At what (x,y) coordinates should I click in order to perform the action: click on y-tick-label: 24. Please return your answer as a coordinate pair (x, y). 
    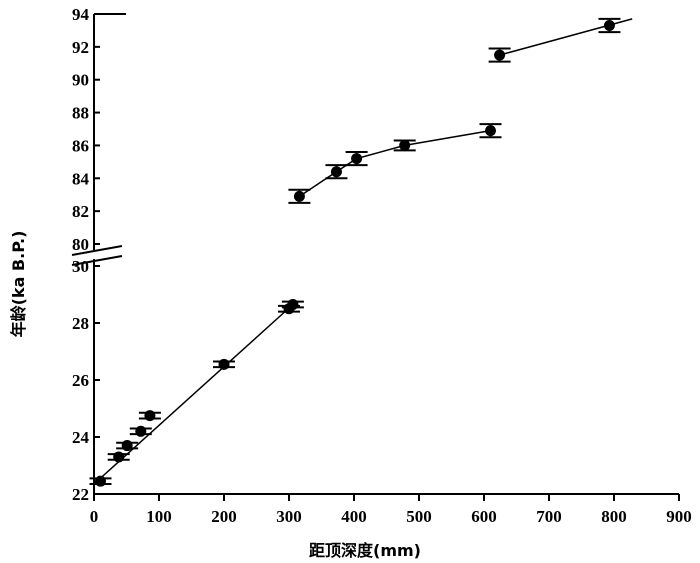
    Looking at the image, I should click on (81, 437).